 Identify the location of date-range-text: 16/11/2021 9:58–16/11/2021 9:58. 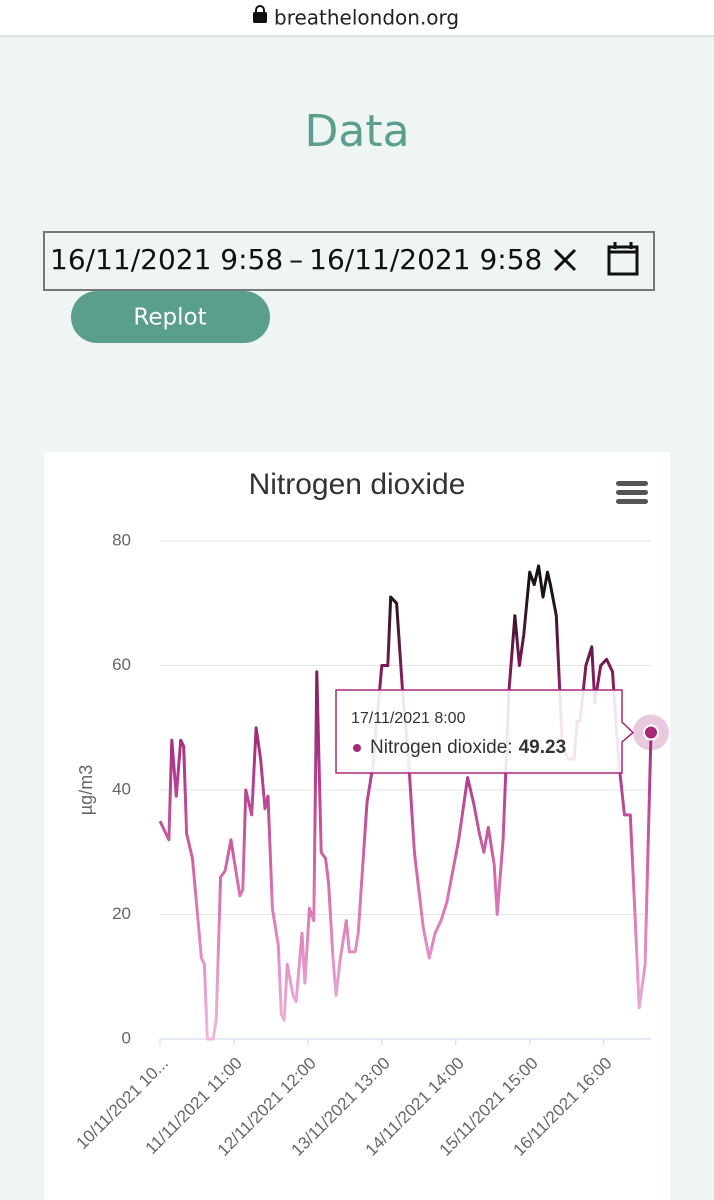
(296, 259).